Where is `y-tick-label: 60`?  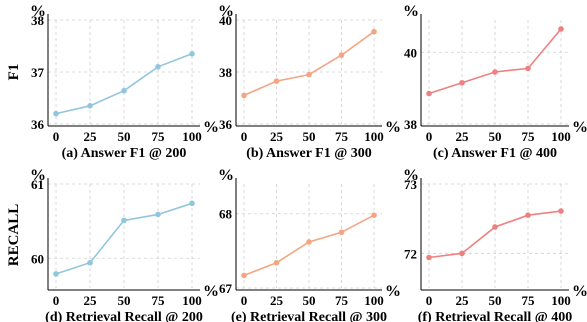 y-tick-label: 60 is located at coordinates (37, 258).